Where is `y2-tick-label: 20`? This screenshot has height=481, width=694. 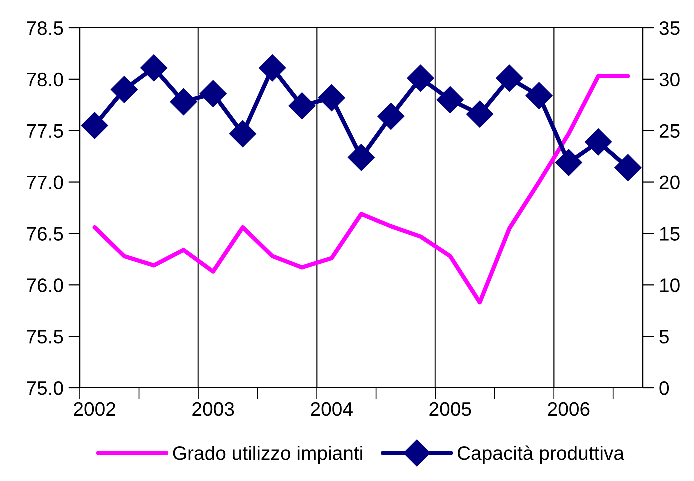
y2-tick-label: 20 is located at coordinates (670, 183).